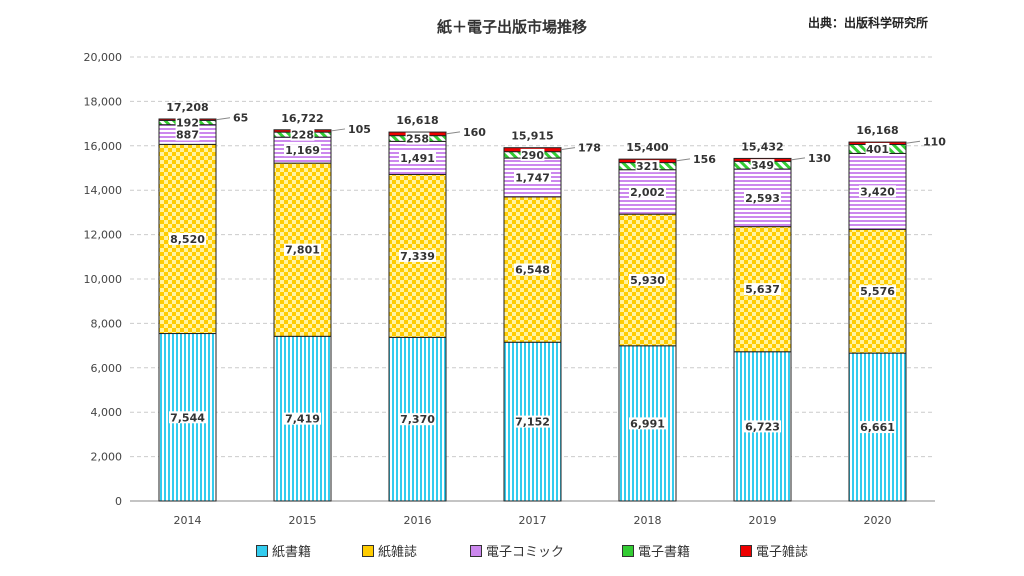  I want to click on data-label: 258, so click(417, 138).